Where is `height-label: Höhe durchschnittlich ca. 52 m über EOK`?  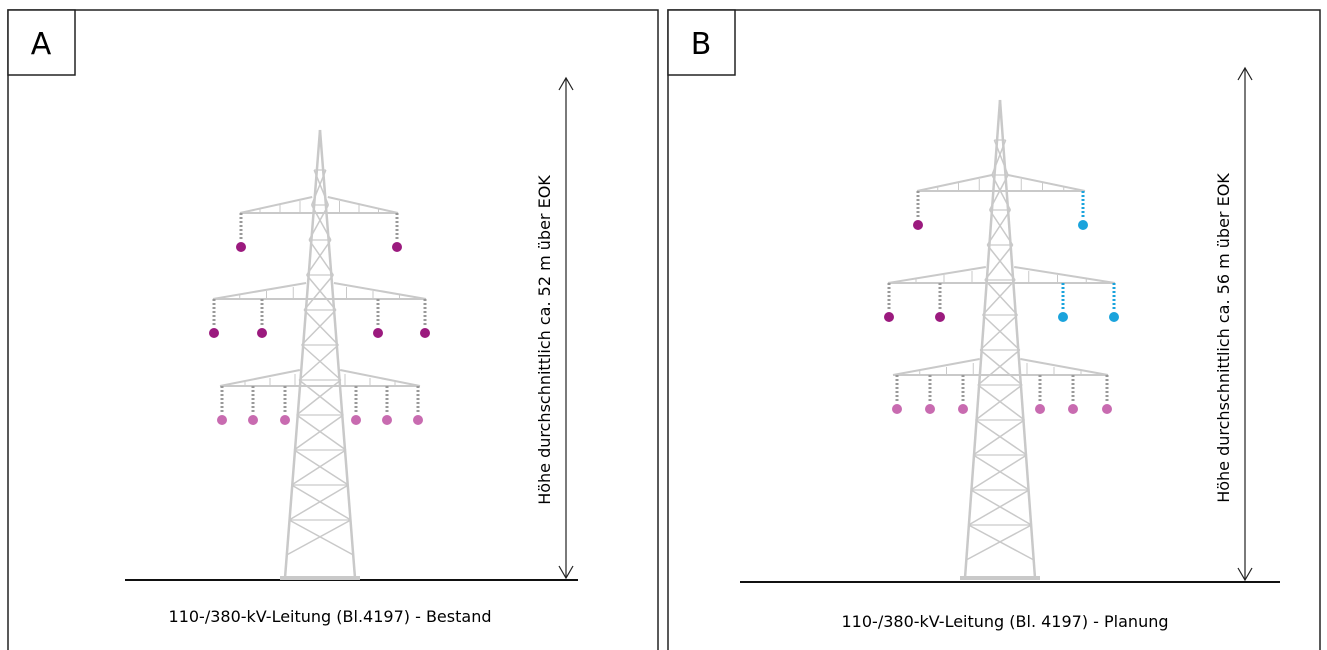 height-label: Höhe durchschnittlich ca. 52 m über EOK is located at coordinates (544, 340).